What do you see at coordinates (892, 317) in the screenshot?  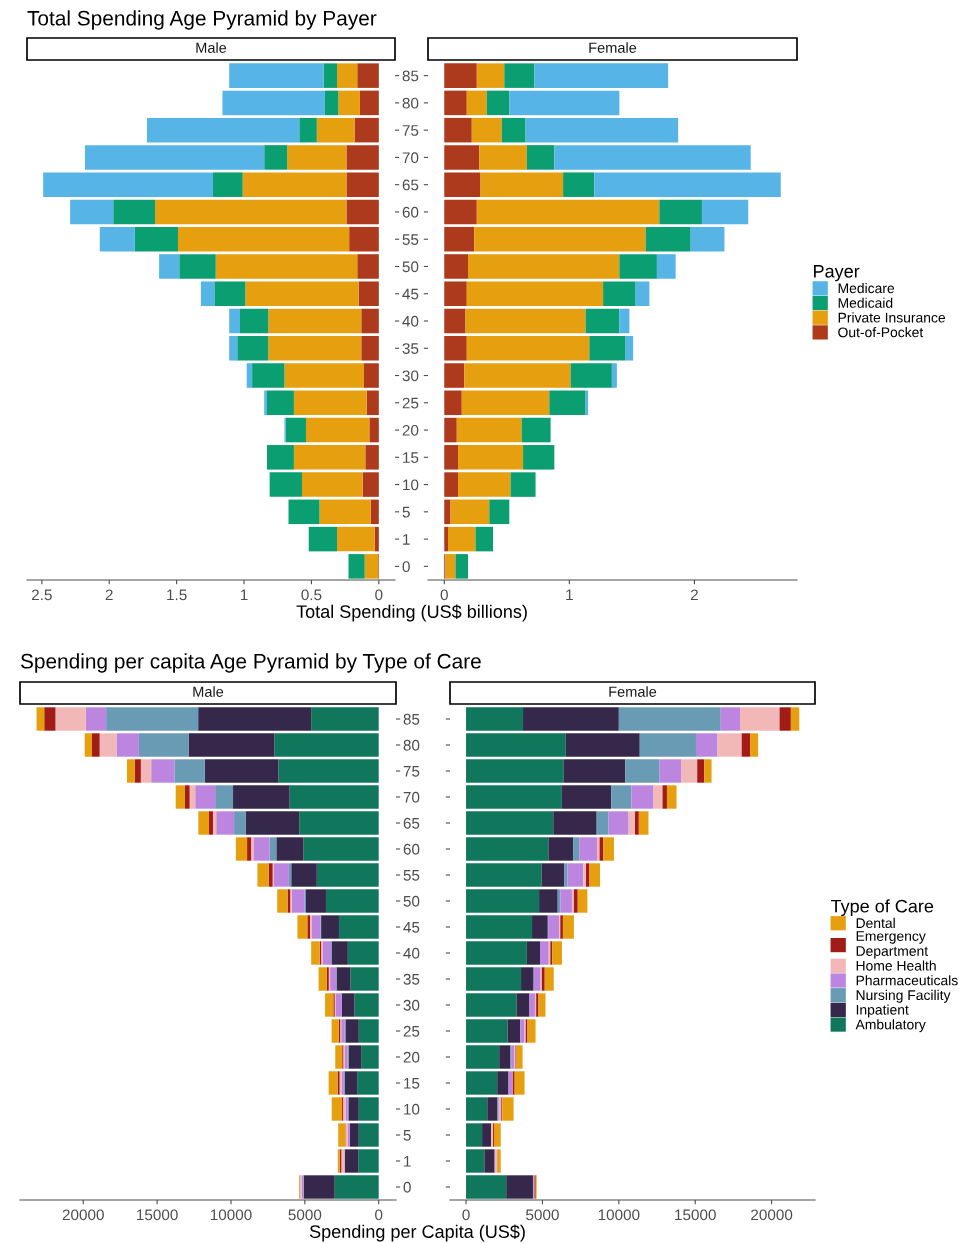 I see `legend-label: Private Insurance` at bounding box center [892, 317].